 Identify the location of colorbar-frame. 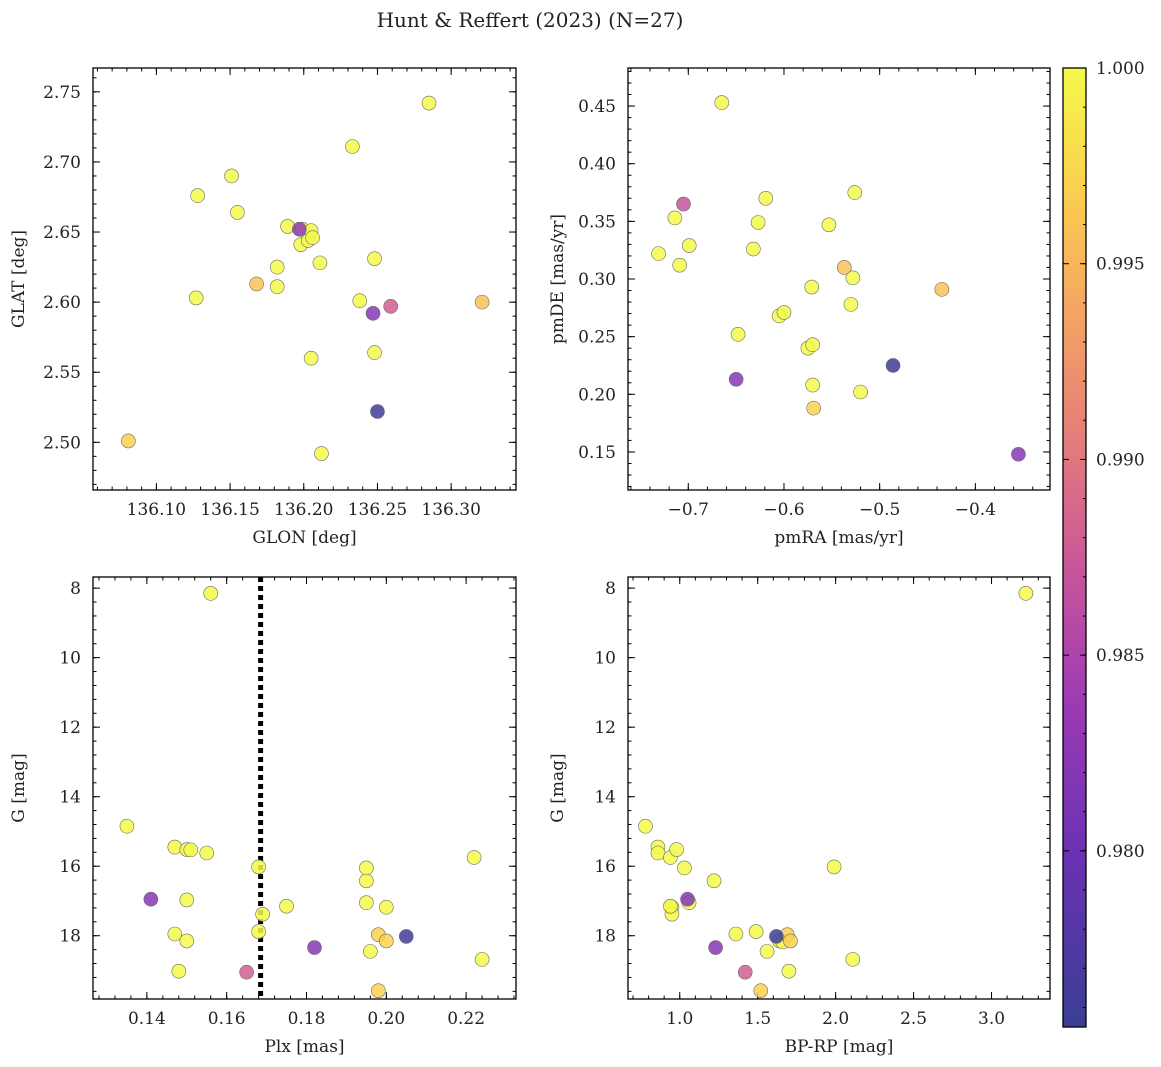
(1074, 547).